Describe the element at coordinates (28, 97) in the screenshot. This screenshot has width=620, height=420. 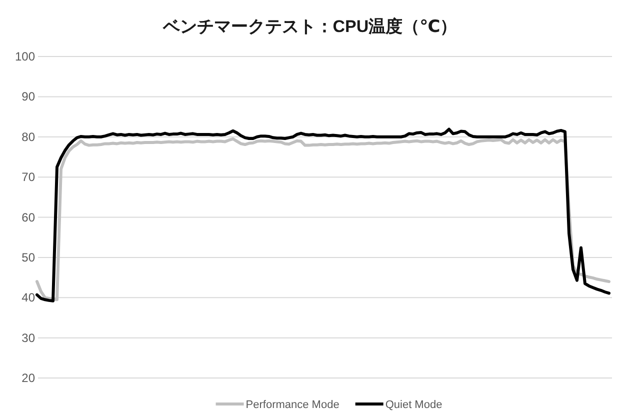
I see `ytick-label: 90` at that location.